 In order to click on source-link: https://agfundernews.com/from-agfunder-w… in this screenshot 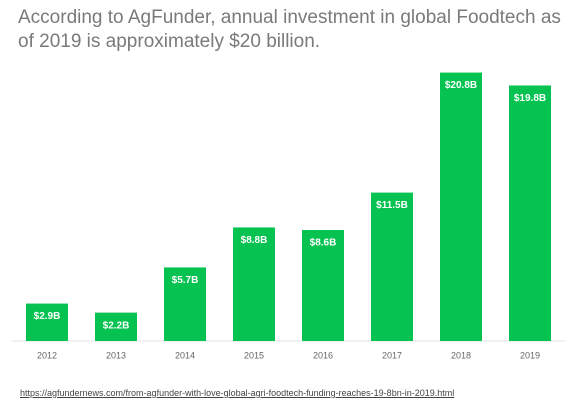, I will do `click(237, 393)`.